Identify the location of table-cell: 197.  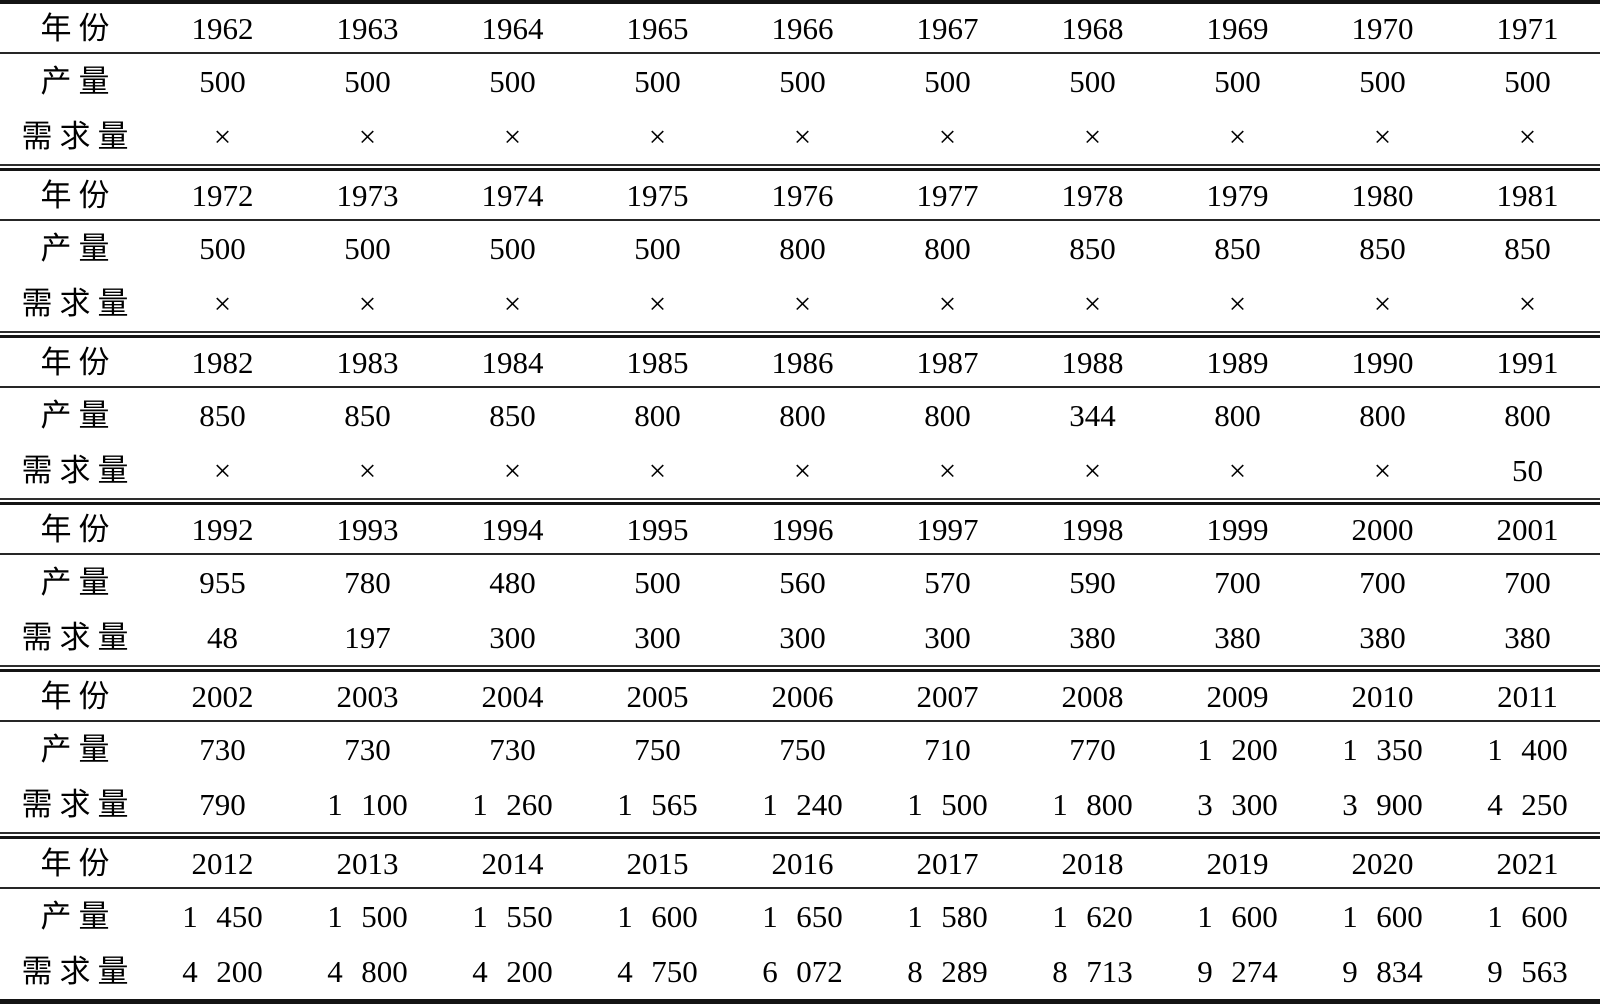
(367, 637).